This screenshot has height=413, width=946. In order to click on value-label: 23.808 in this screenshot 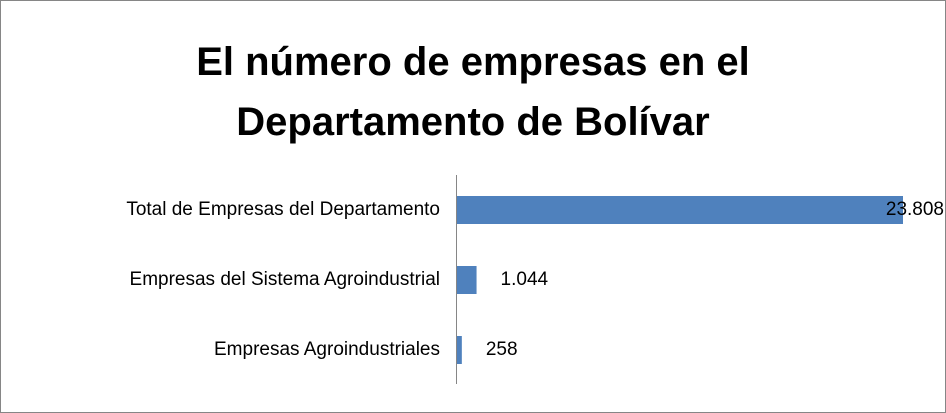, I will do `click(915, 209)`.